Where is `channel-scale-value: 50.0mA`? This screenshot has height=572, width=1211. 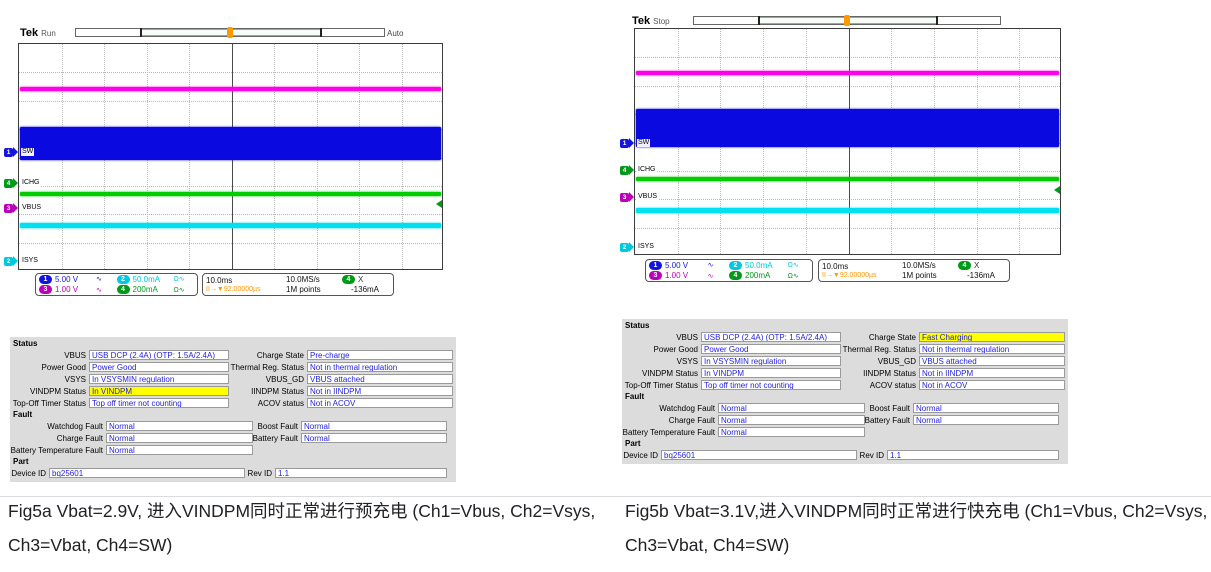 channel-scale-value: 50.0mA is located at coordinates (146, 279).